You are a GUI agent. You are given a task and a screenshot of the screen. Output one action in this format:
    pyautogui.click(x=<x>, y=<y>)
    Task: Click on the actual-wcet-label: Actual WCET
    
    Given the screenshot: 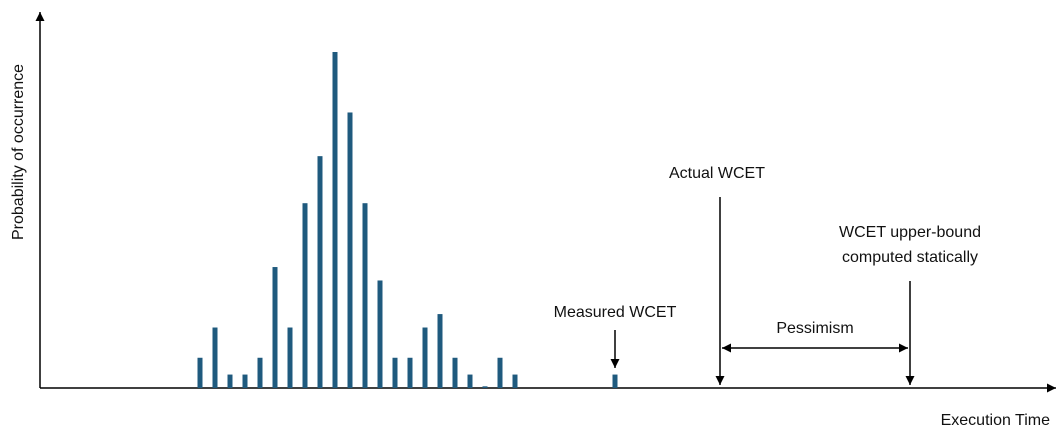 What is the action you would take?
    pyautogui.click(x=717, y=173)
    